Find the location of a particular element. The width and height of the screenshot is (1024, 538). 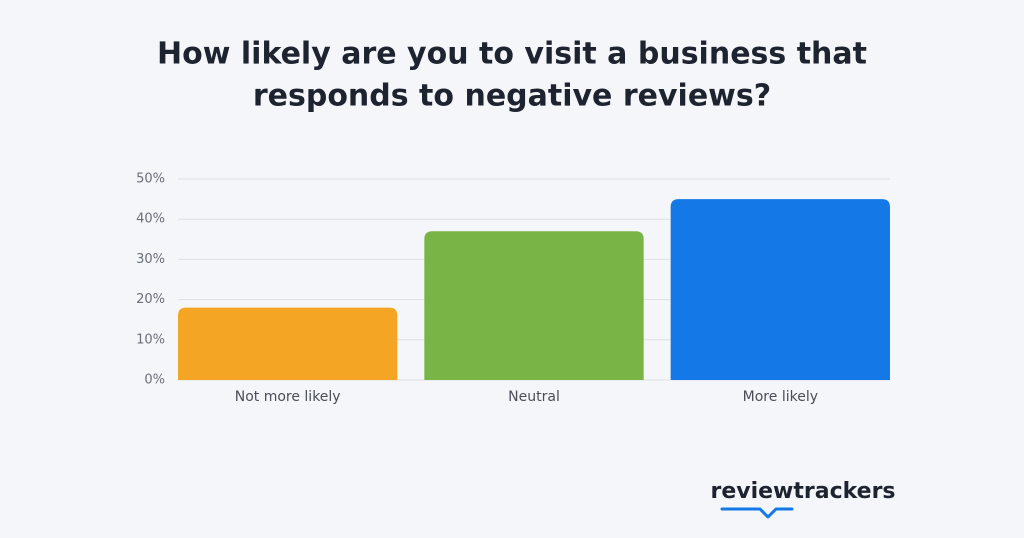

logo: reviewtrackers is located at coordinates (803, 499).